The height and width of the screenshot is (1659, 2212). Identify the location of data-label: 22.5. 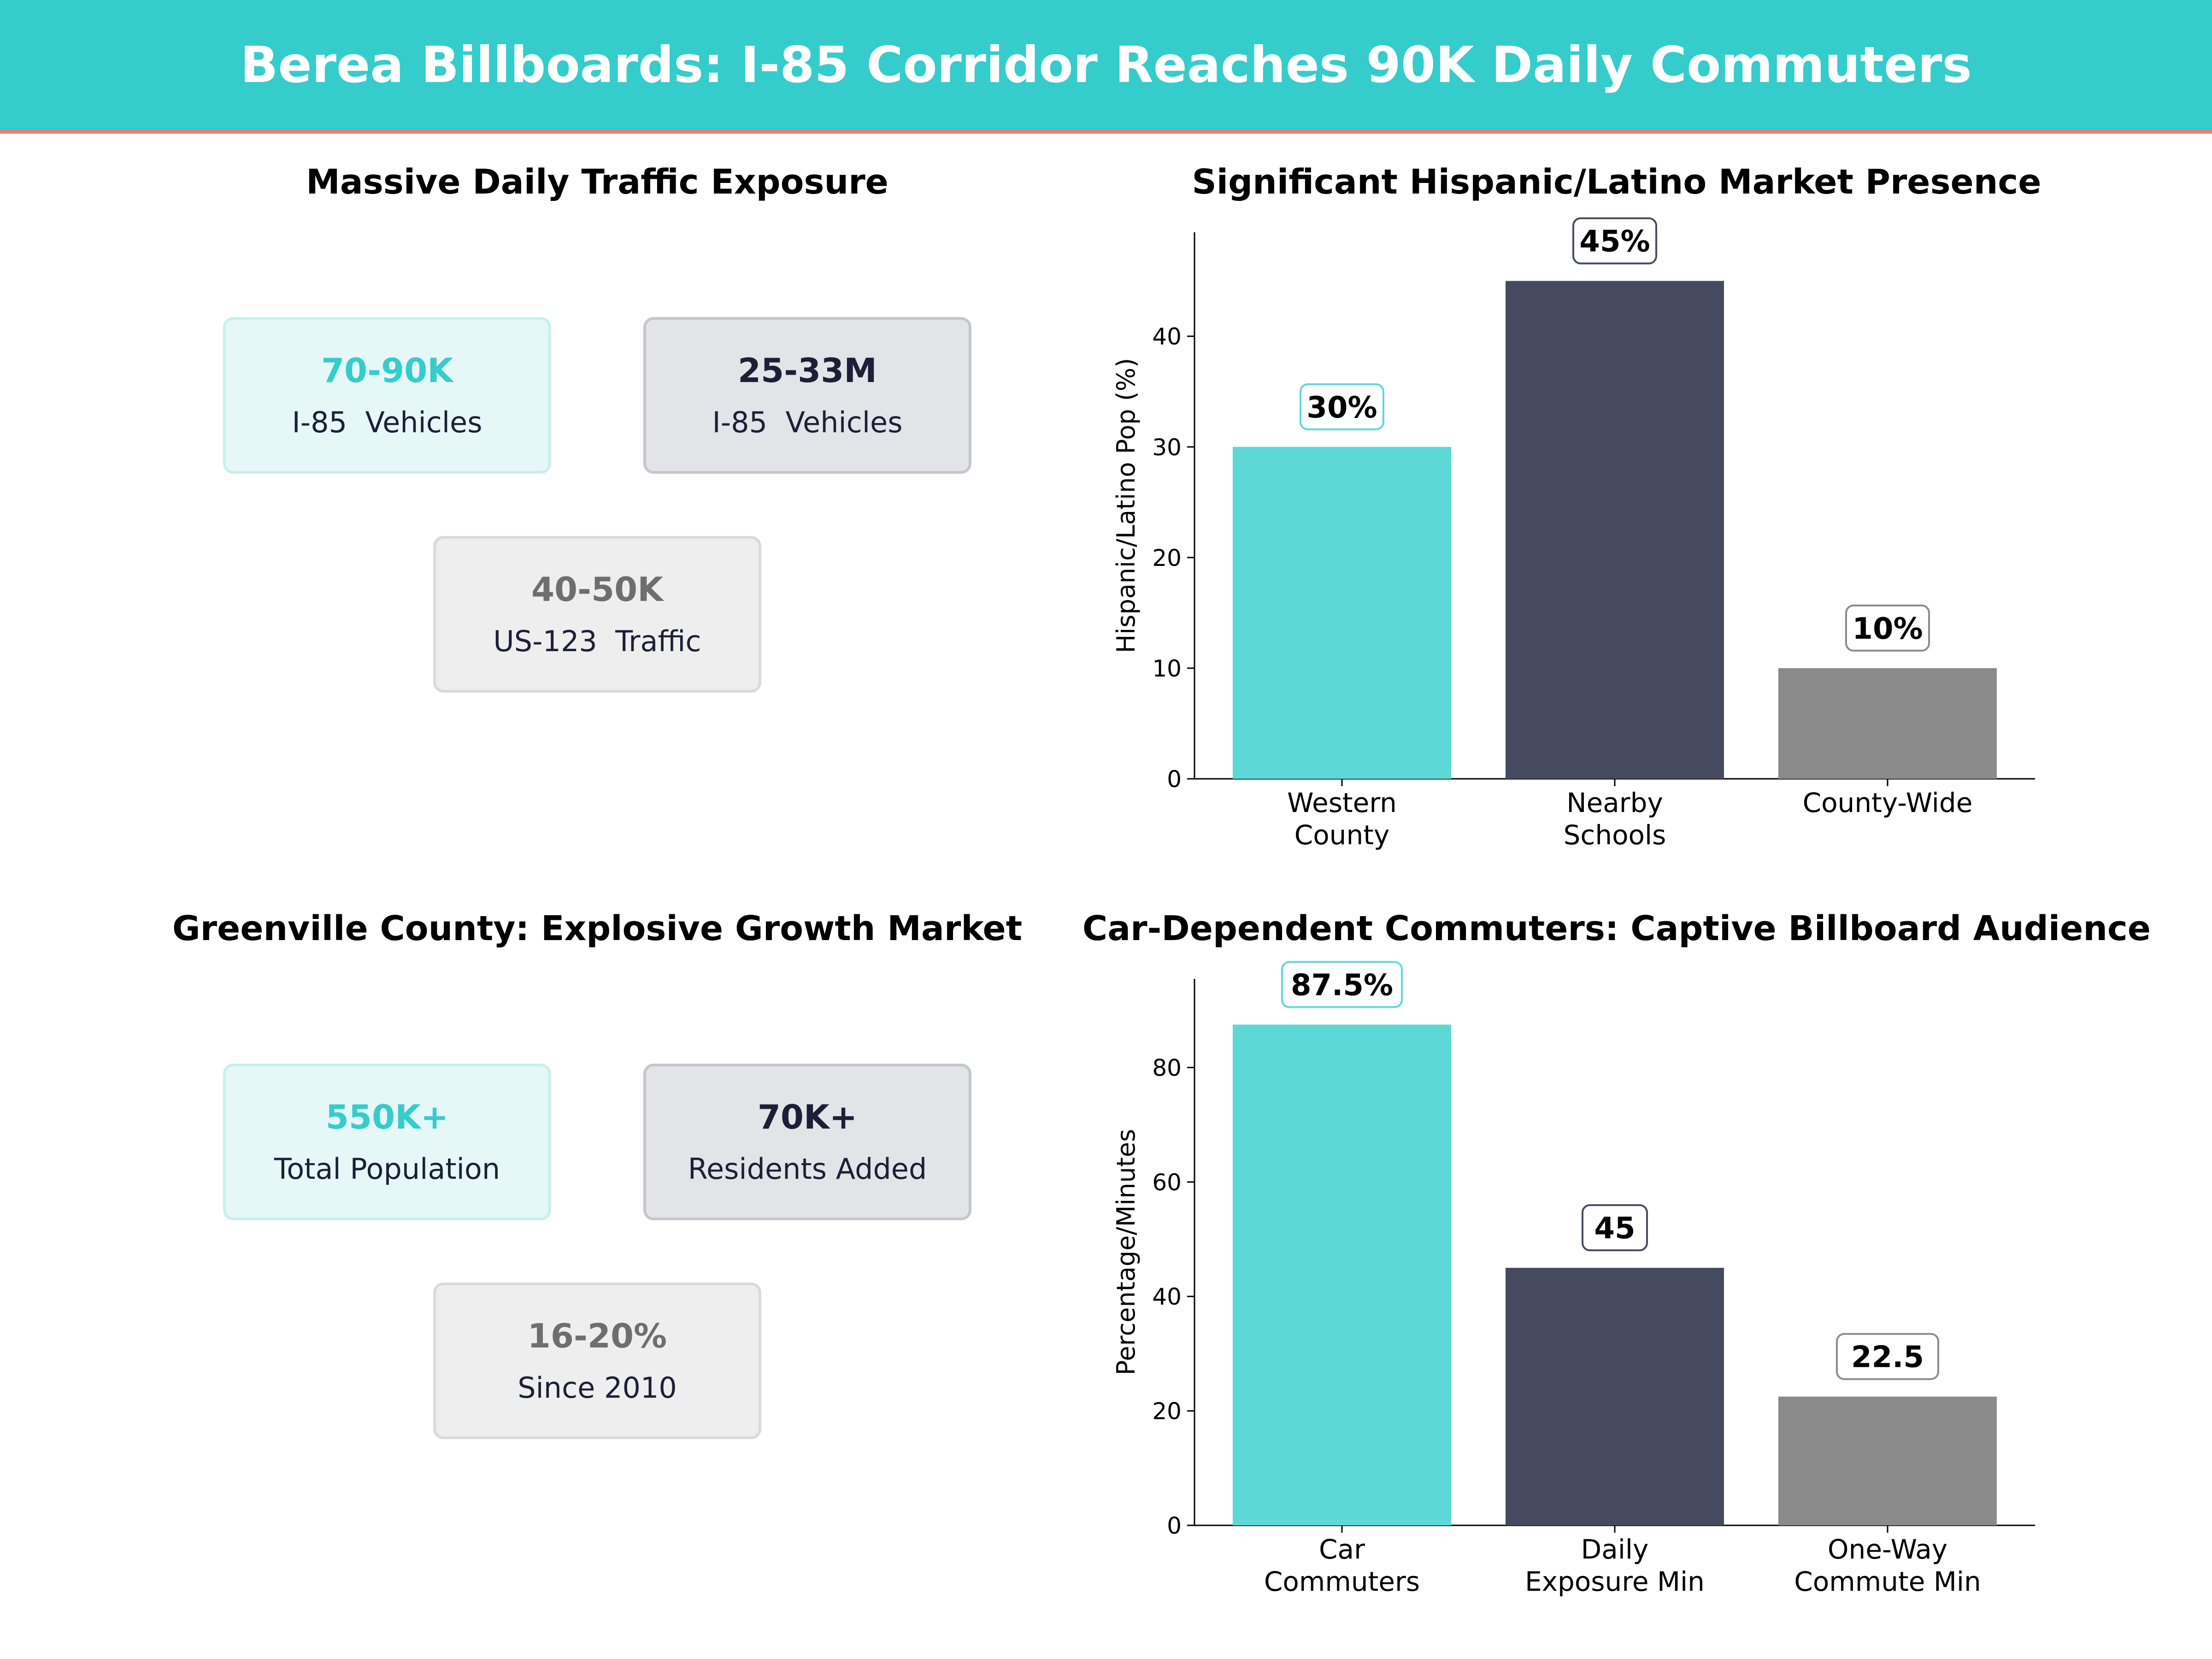
(1887, 1358).